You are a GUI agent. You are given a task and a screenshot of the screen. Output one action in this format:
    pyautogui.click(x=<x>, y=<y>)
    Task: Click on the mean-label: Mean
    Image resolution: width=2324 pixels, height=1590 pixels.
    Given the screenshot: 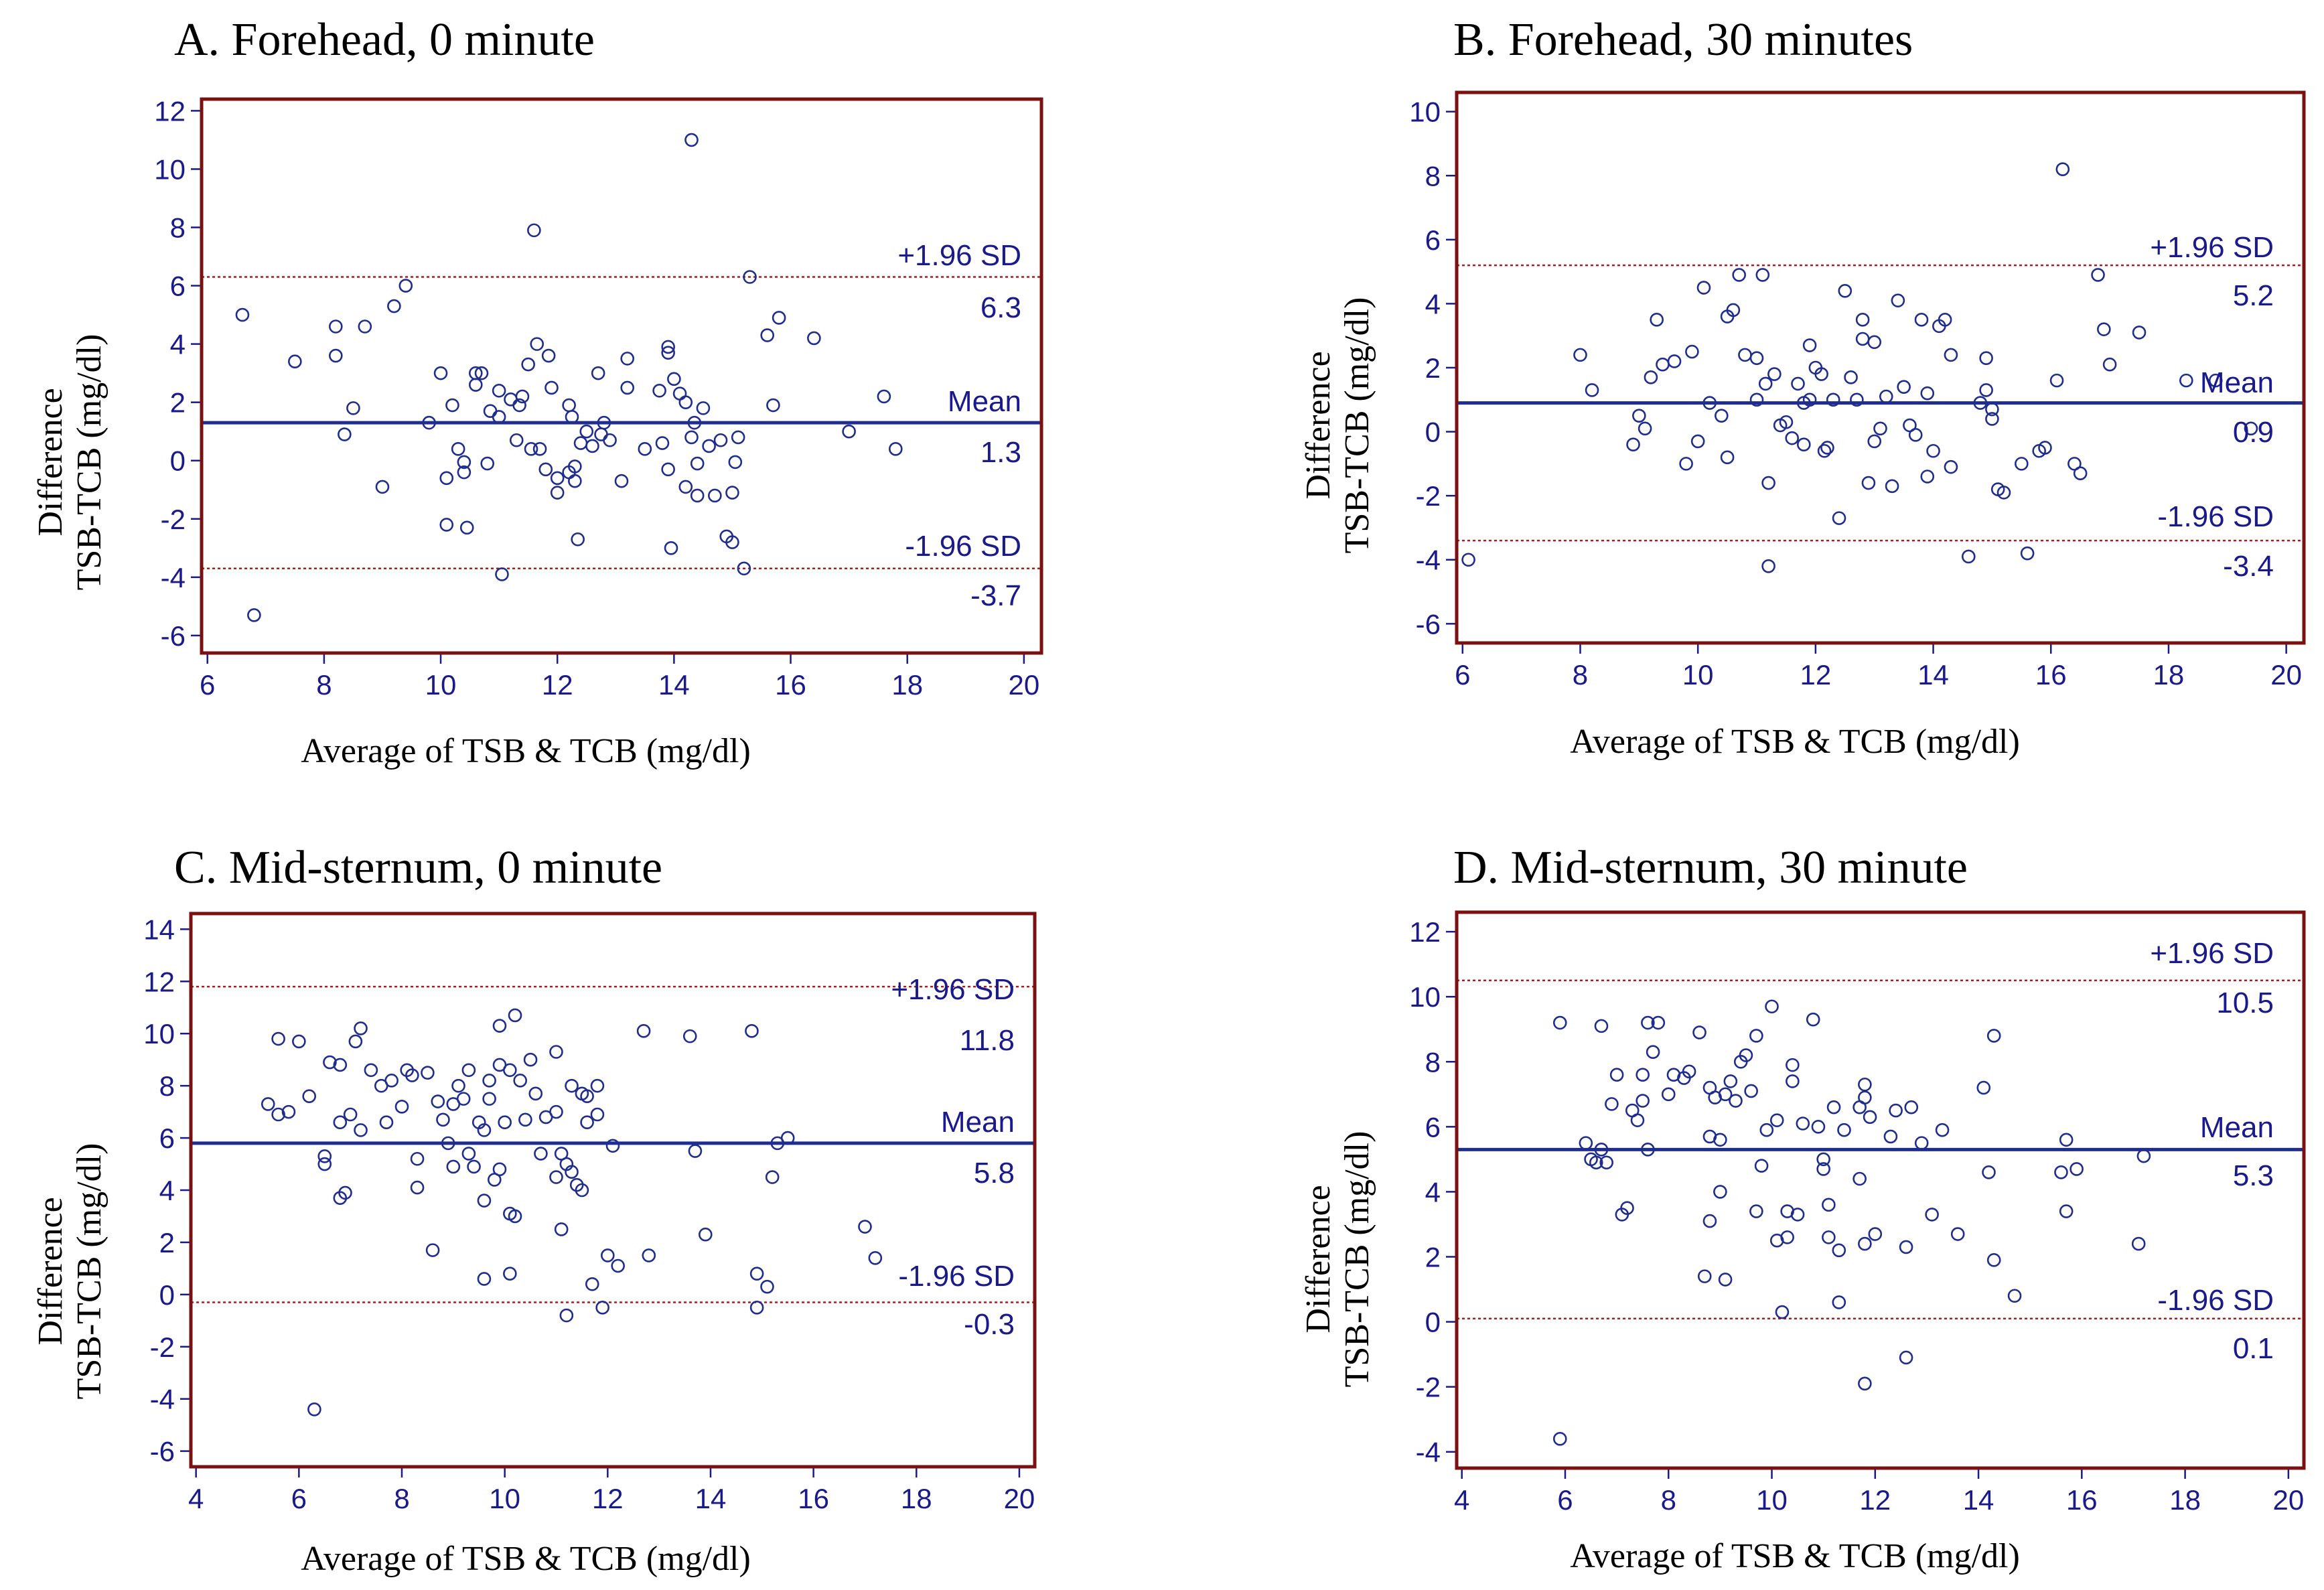 What is the action you would take?
    pyautogui.click(x=985, y=401)
    